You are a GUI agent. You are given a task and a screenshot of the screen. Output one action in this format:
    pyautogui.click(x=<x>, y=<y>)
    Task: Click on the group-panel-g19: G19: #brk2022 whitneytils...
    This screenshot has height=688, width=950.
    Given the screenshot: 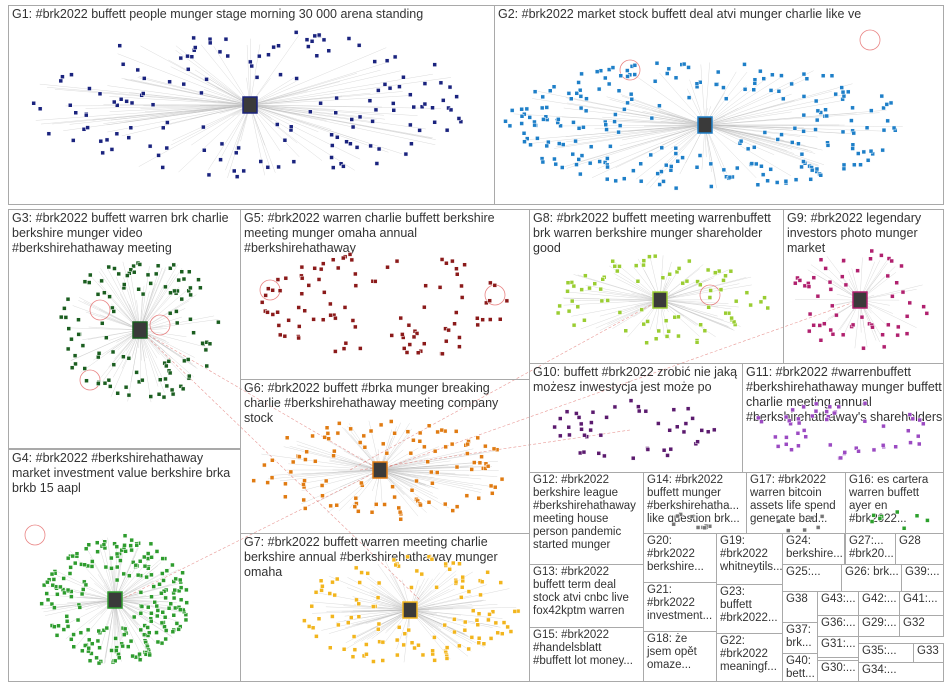 What is the action you would take?
    pyautogui.click(x=749, y=559)
    